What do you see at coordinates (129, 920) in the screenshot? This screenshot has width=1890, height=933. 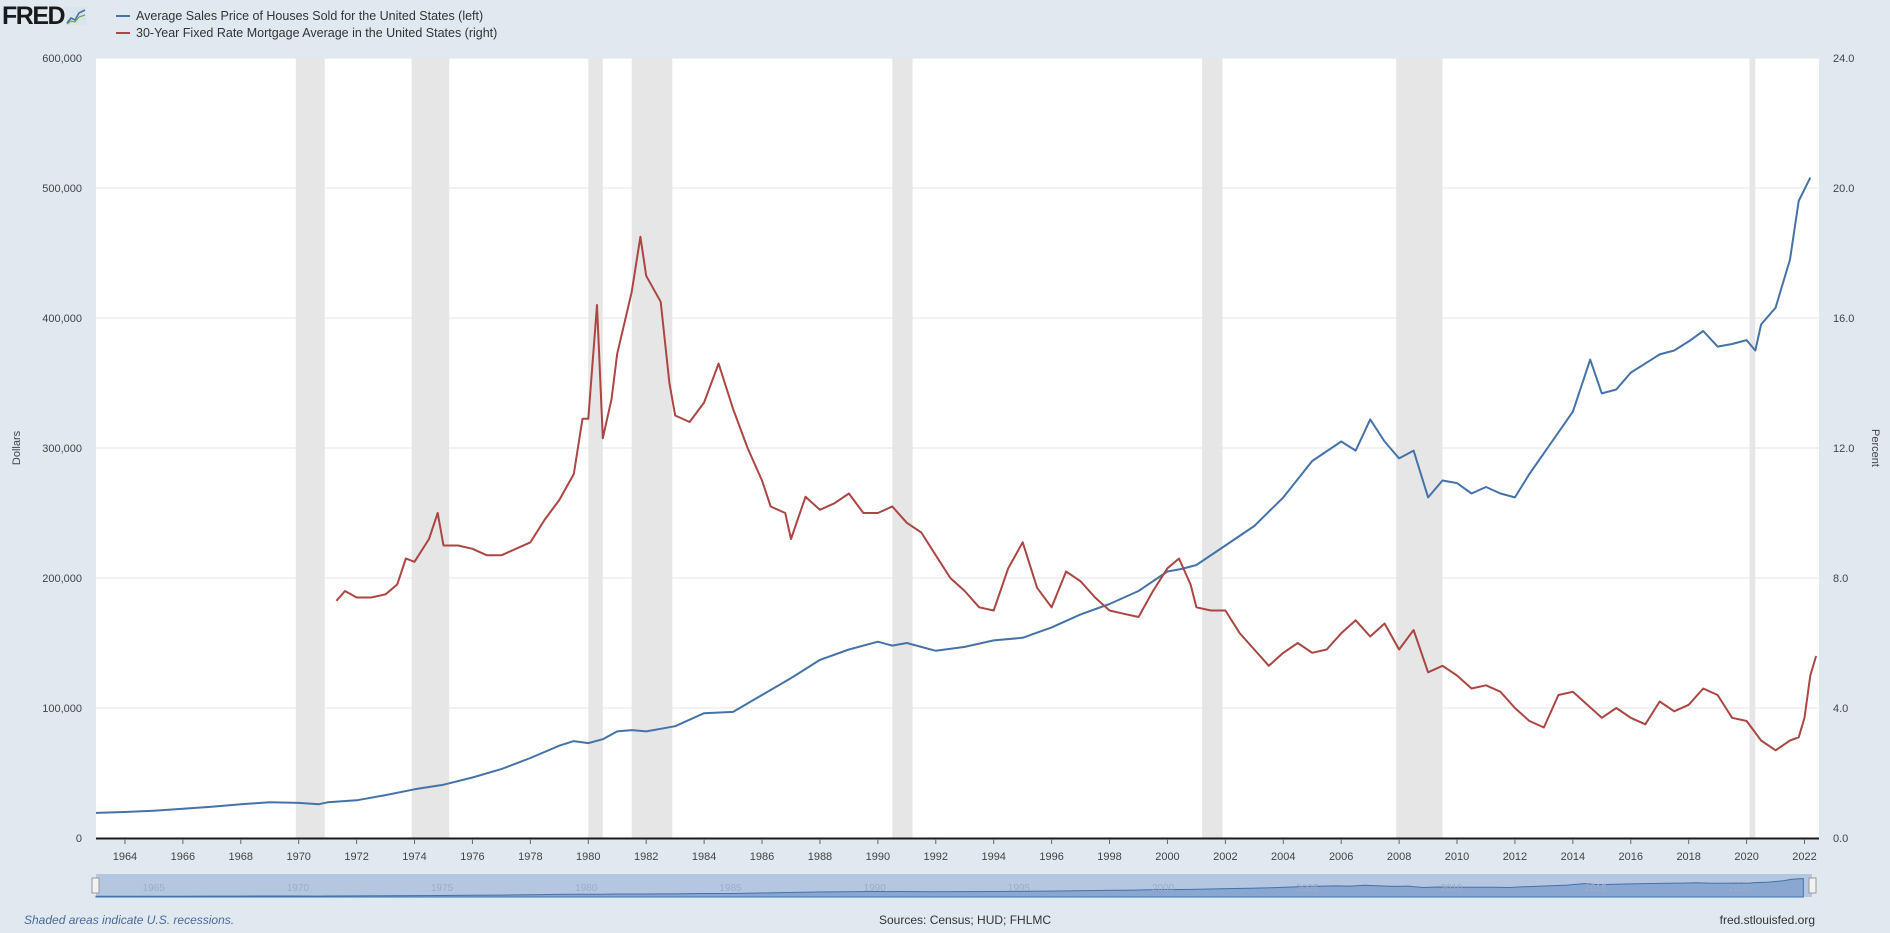 I see `recession-note: Shaded areas indicate U.S. recessions.` at bounding box center [129, 920].